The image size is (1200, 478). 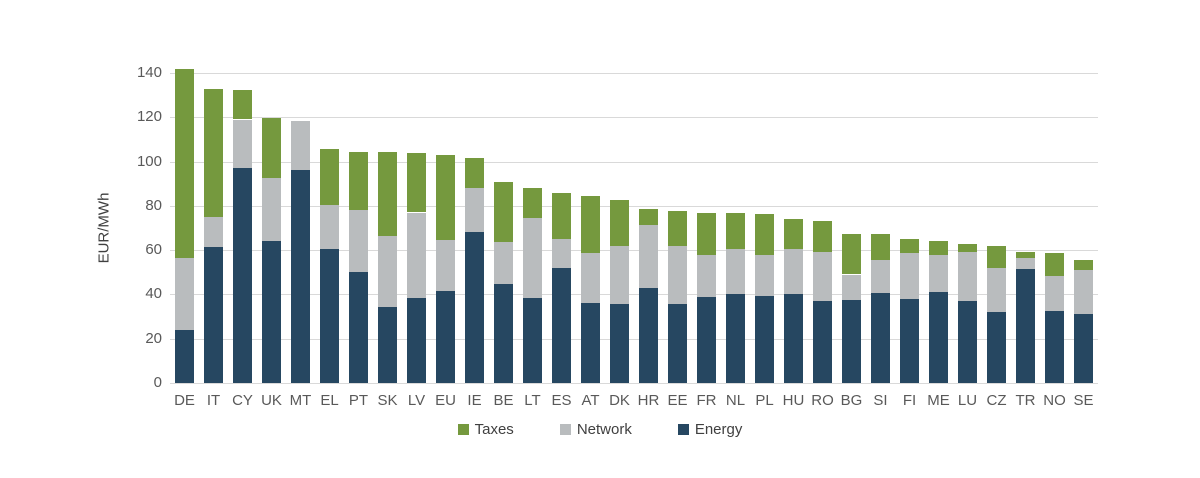 What do you see at coordinates (1054, 264) in the screenshot?
I see `bar-segment-no-taxes` at bounding box center [1054, 264].